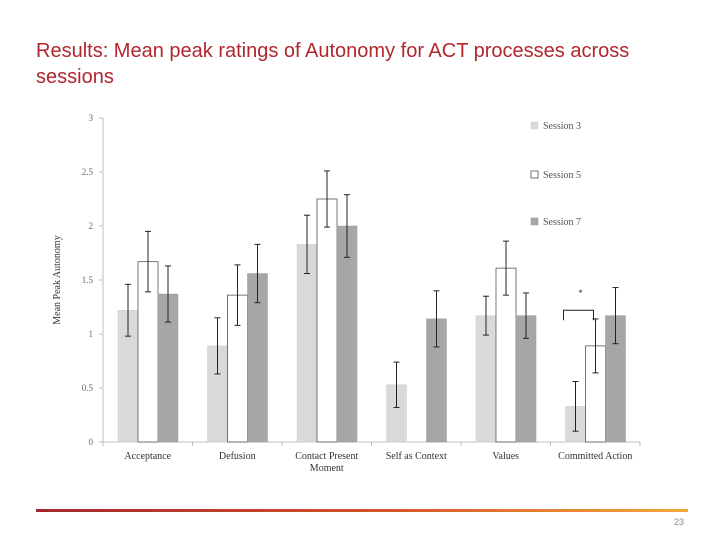 This screenshot has height=540, width=720. I want to click on significance-bracket, so click(578, 315).